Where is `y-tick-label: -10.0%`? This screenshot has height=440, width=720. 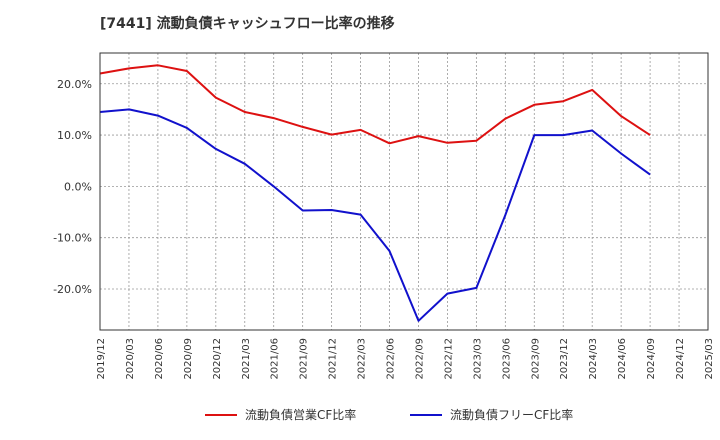 y-tick-label: -10.0% is located at coordinates (72, 238).